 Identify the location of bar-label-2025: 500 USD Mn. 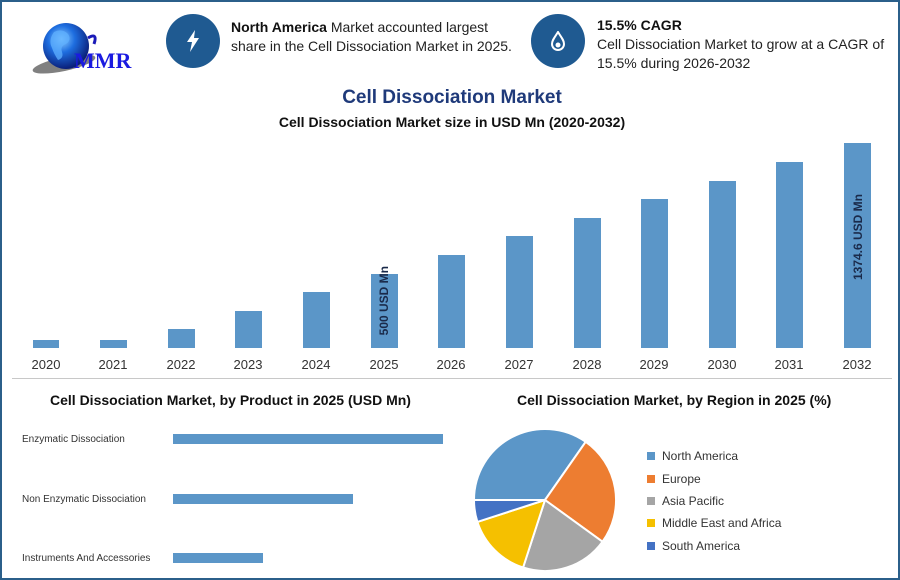
(384, 301).